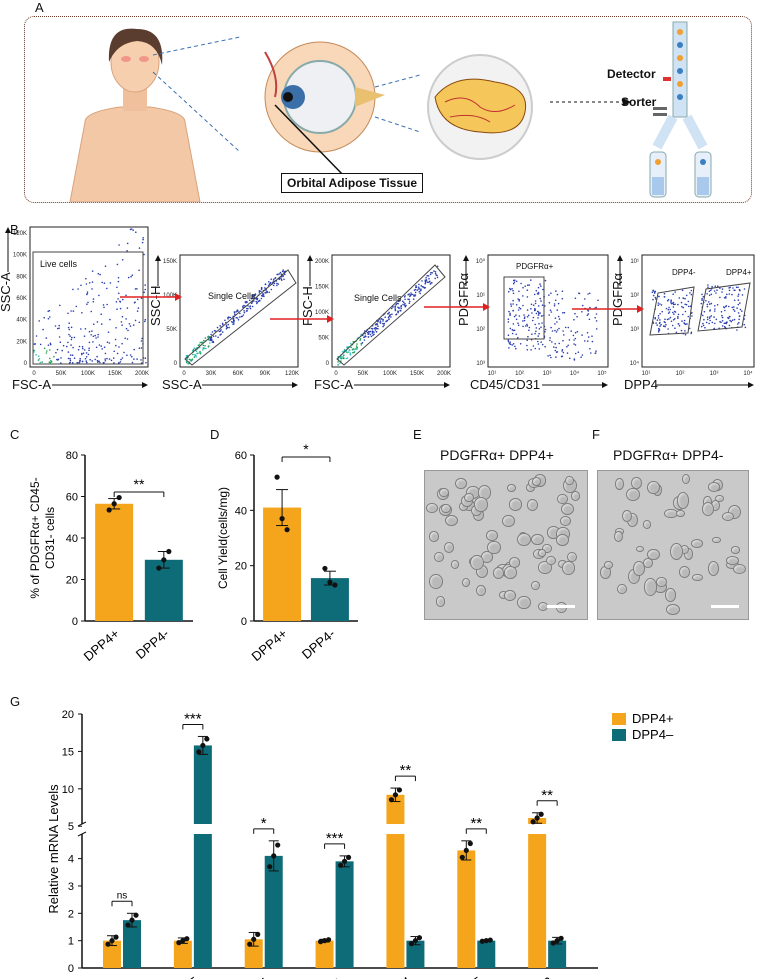 The width and height of the screenshot is (765, 979). I want to click on y-axis-label: Relative mRNA Levels, so click(53, 849).